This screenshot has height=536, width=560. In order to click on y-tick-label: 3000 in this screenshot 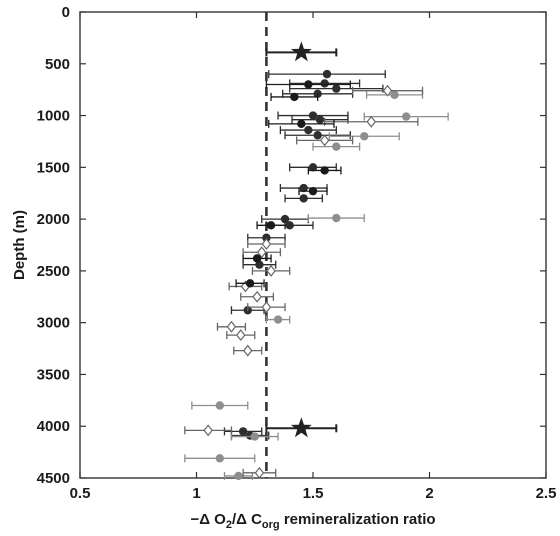, I will do `click(53, 323)`.